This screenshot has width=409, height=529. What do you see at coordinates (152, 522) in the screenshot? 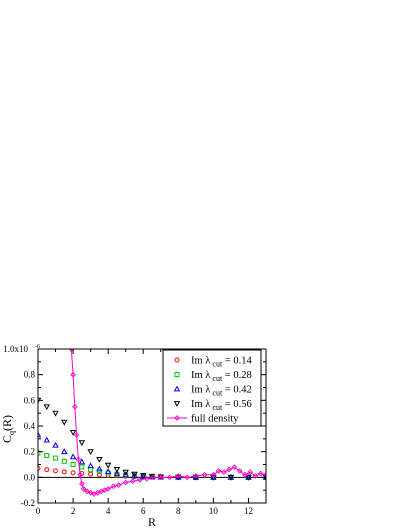
I see `x-axis-label: R` at bounding box center [152, 522].